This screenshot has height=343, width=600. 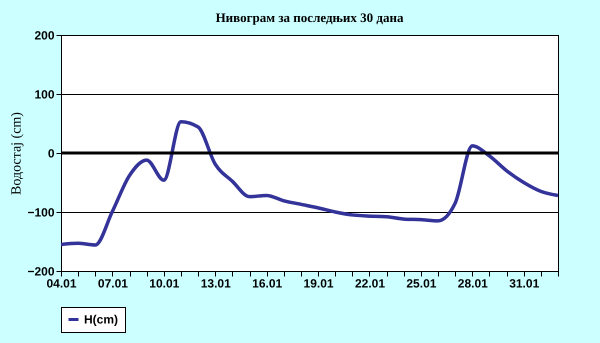 I want to click on legend-label: H(cm), so click(x=101, y=319).